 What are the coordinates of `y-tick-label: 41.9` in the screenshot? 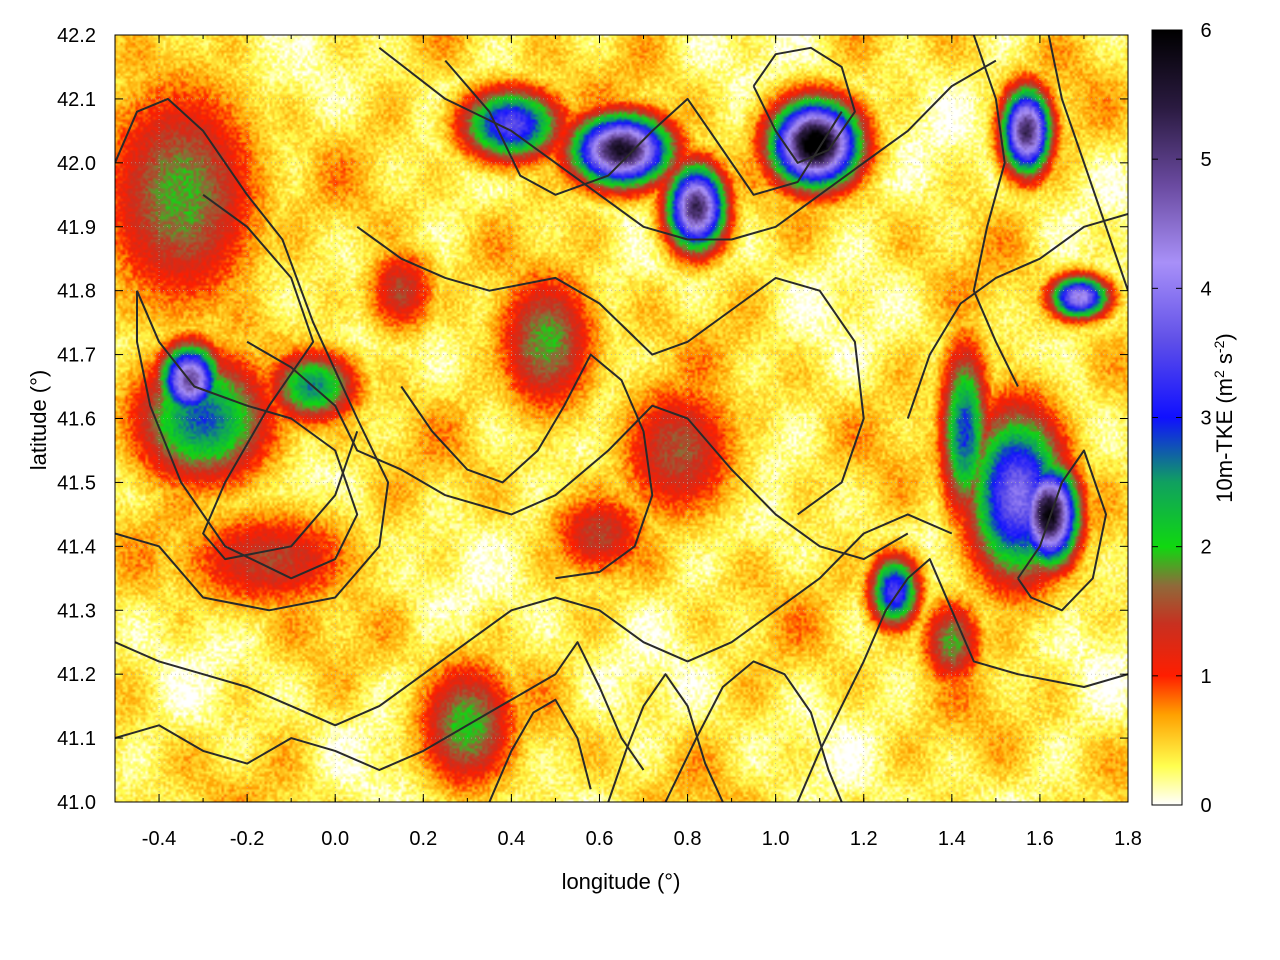 It's located at (76, 228).